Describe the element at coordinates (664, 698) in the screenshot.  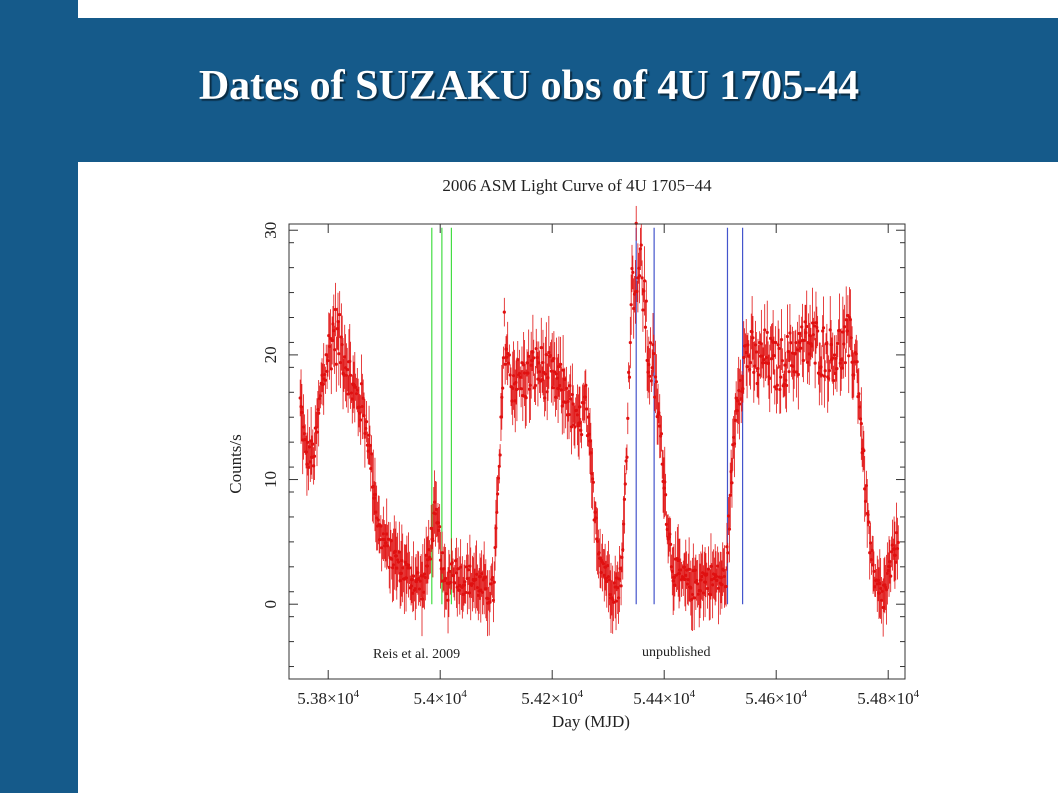
I see `x-tick-label: 5.44×10⁴` at that location.